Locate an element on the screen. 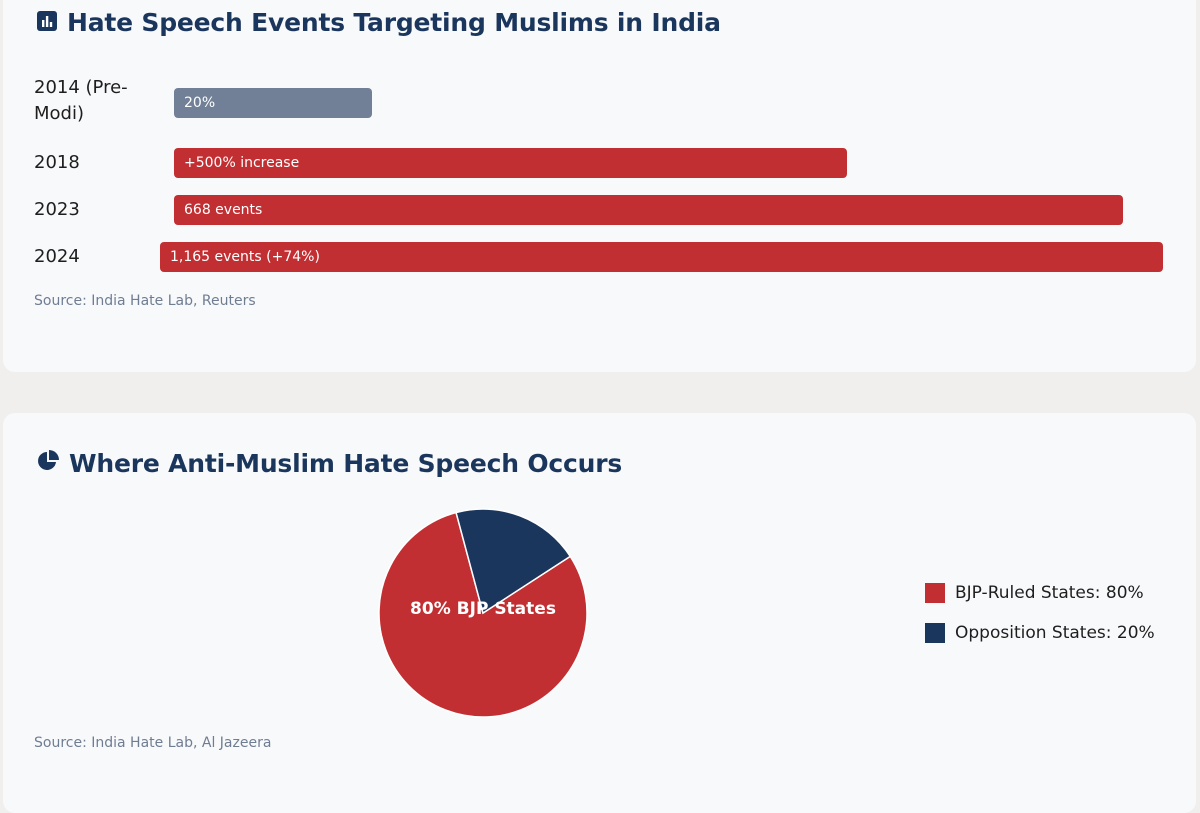 Image resolution: width=1200 pixels, height=813 pixels. bar-2024: 1,165 events (+74%) is located at coordinates (661, 257).